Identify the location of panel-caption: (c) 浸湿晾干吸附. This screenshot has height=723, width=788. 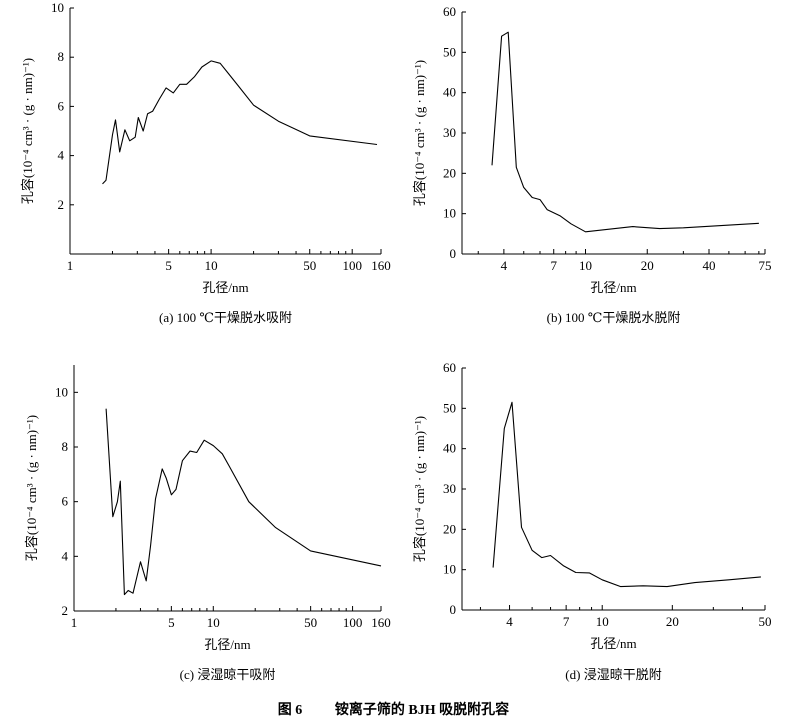
(228, 674).